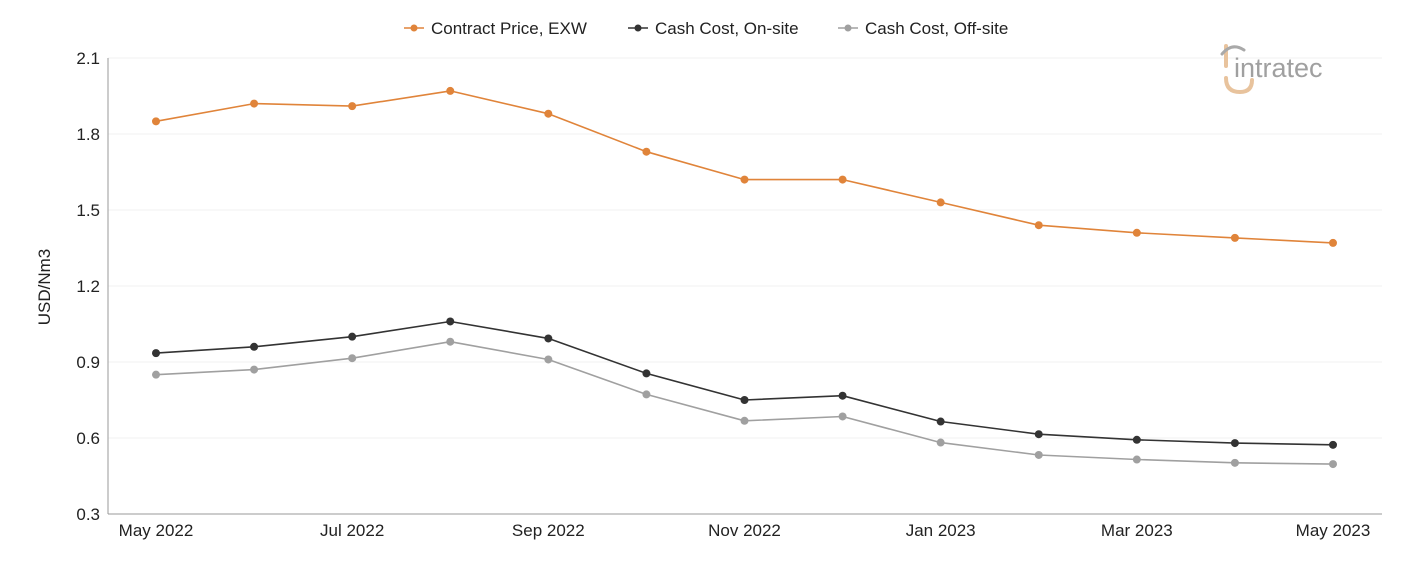  Describe the element at coordinates (88, 362) in the screenshot. I see `y-tick-label: 0.9` at that location.